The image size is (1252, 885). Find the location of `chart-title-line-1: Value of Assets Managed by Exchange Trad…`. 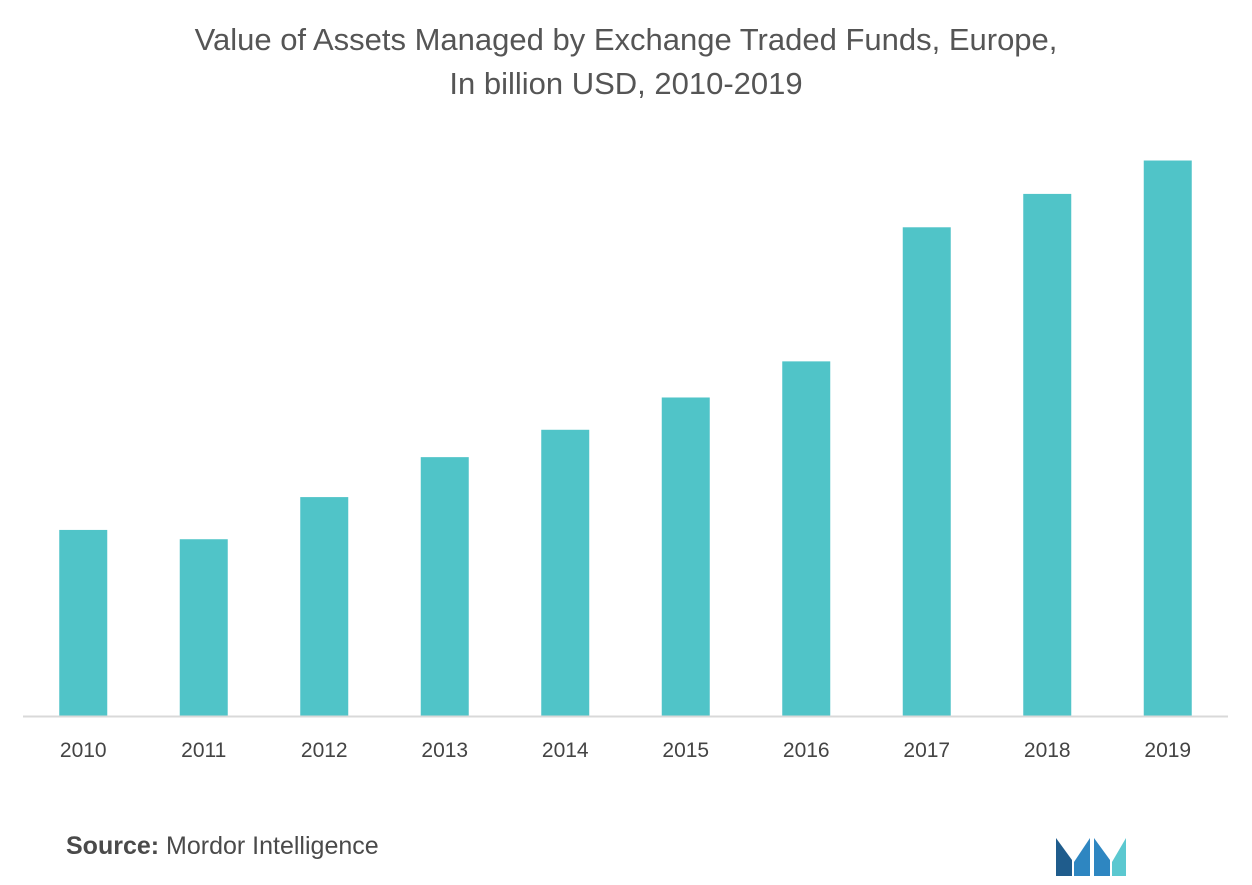

chart-title-line-1: Value of Assets Managed by Exchange Trad… is located at coordinates (626, 39).